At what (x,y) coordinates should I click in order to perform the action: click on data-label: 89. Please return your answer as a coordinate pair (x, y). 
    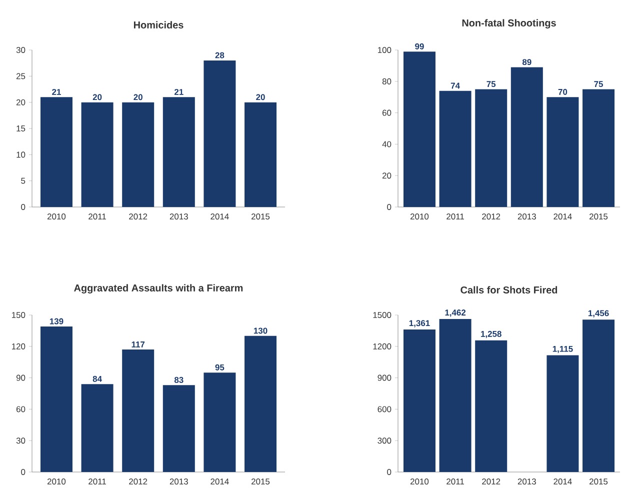
    Looking at the image, I should click on (527, 62).